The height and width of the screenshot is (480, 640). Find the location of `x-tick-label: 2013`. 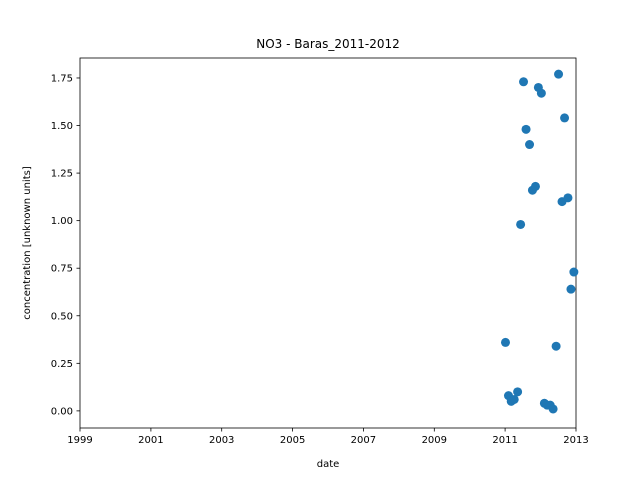

x-tick-label: 2013 is located at coordinates (575, 440).